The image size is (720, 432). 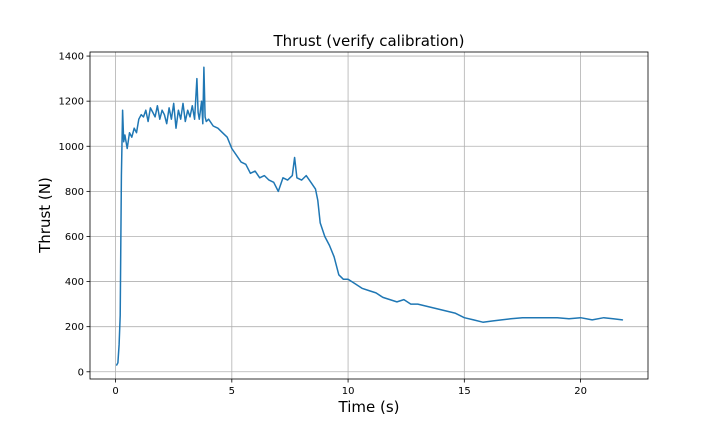 I want to click on y-tick-label: 200, so click(x=74, y=327).